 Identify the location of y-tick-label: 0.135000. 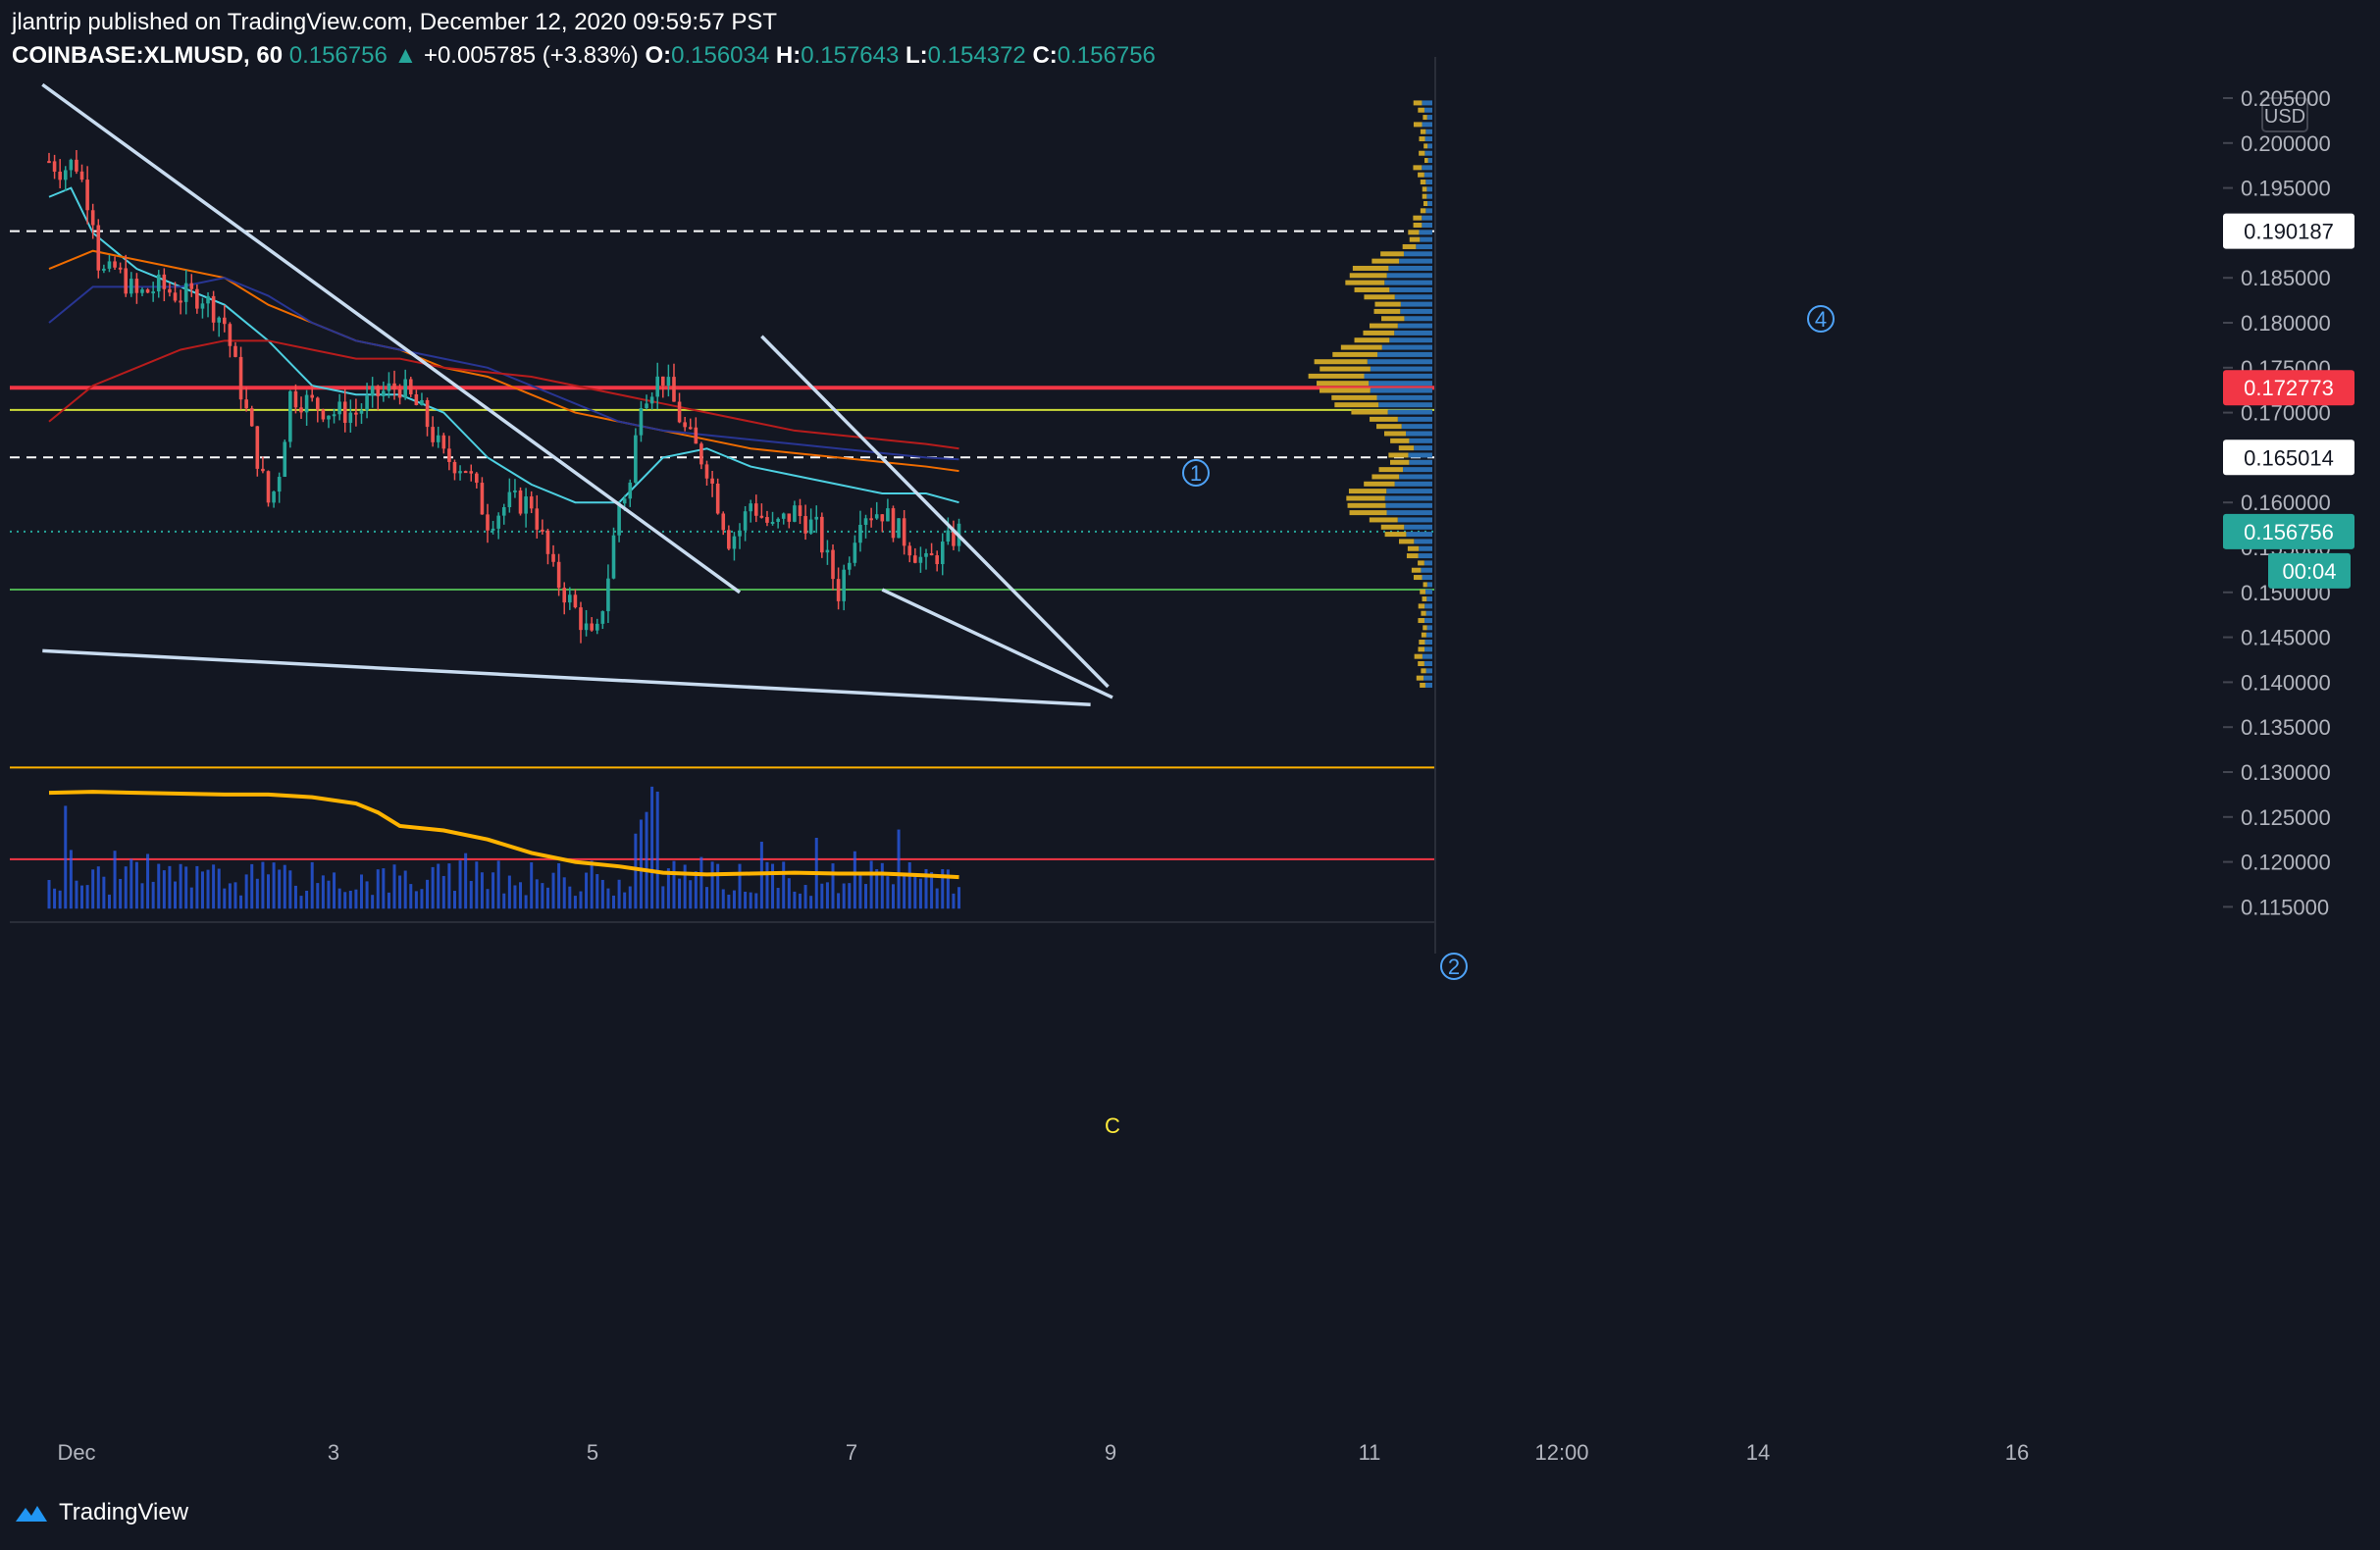
(2286, 727).